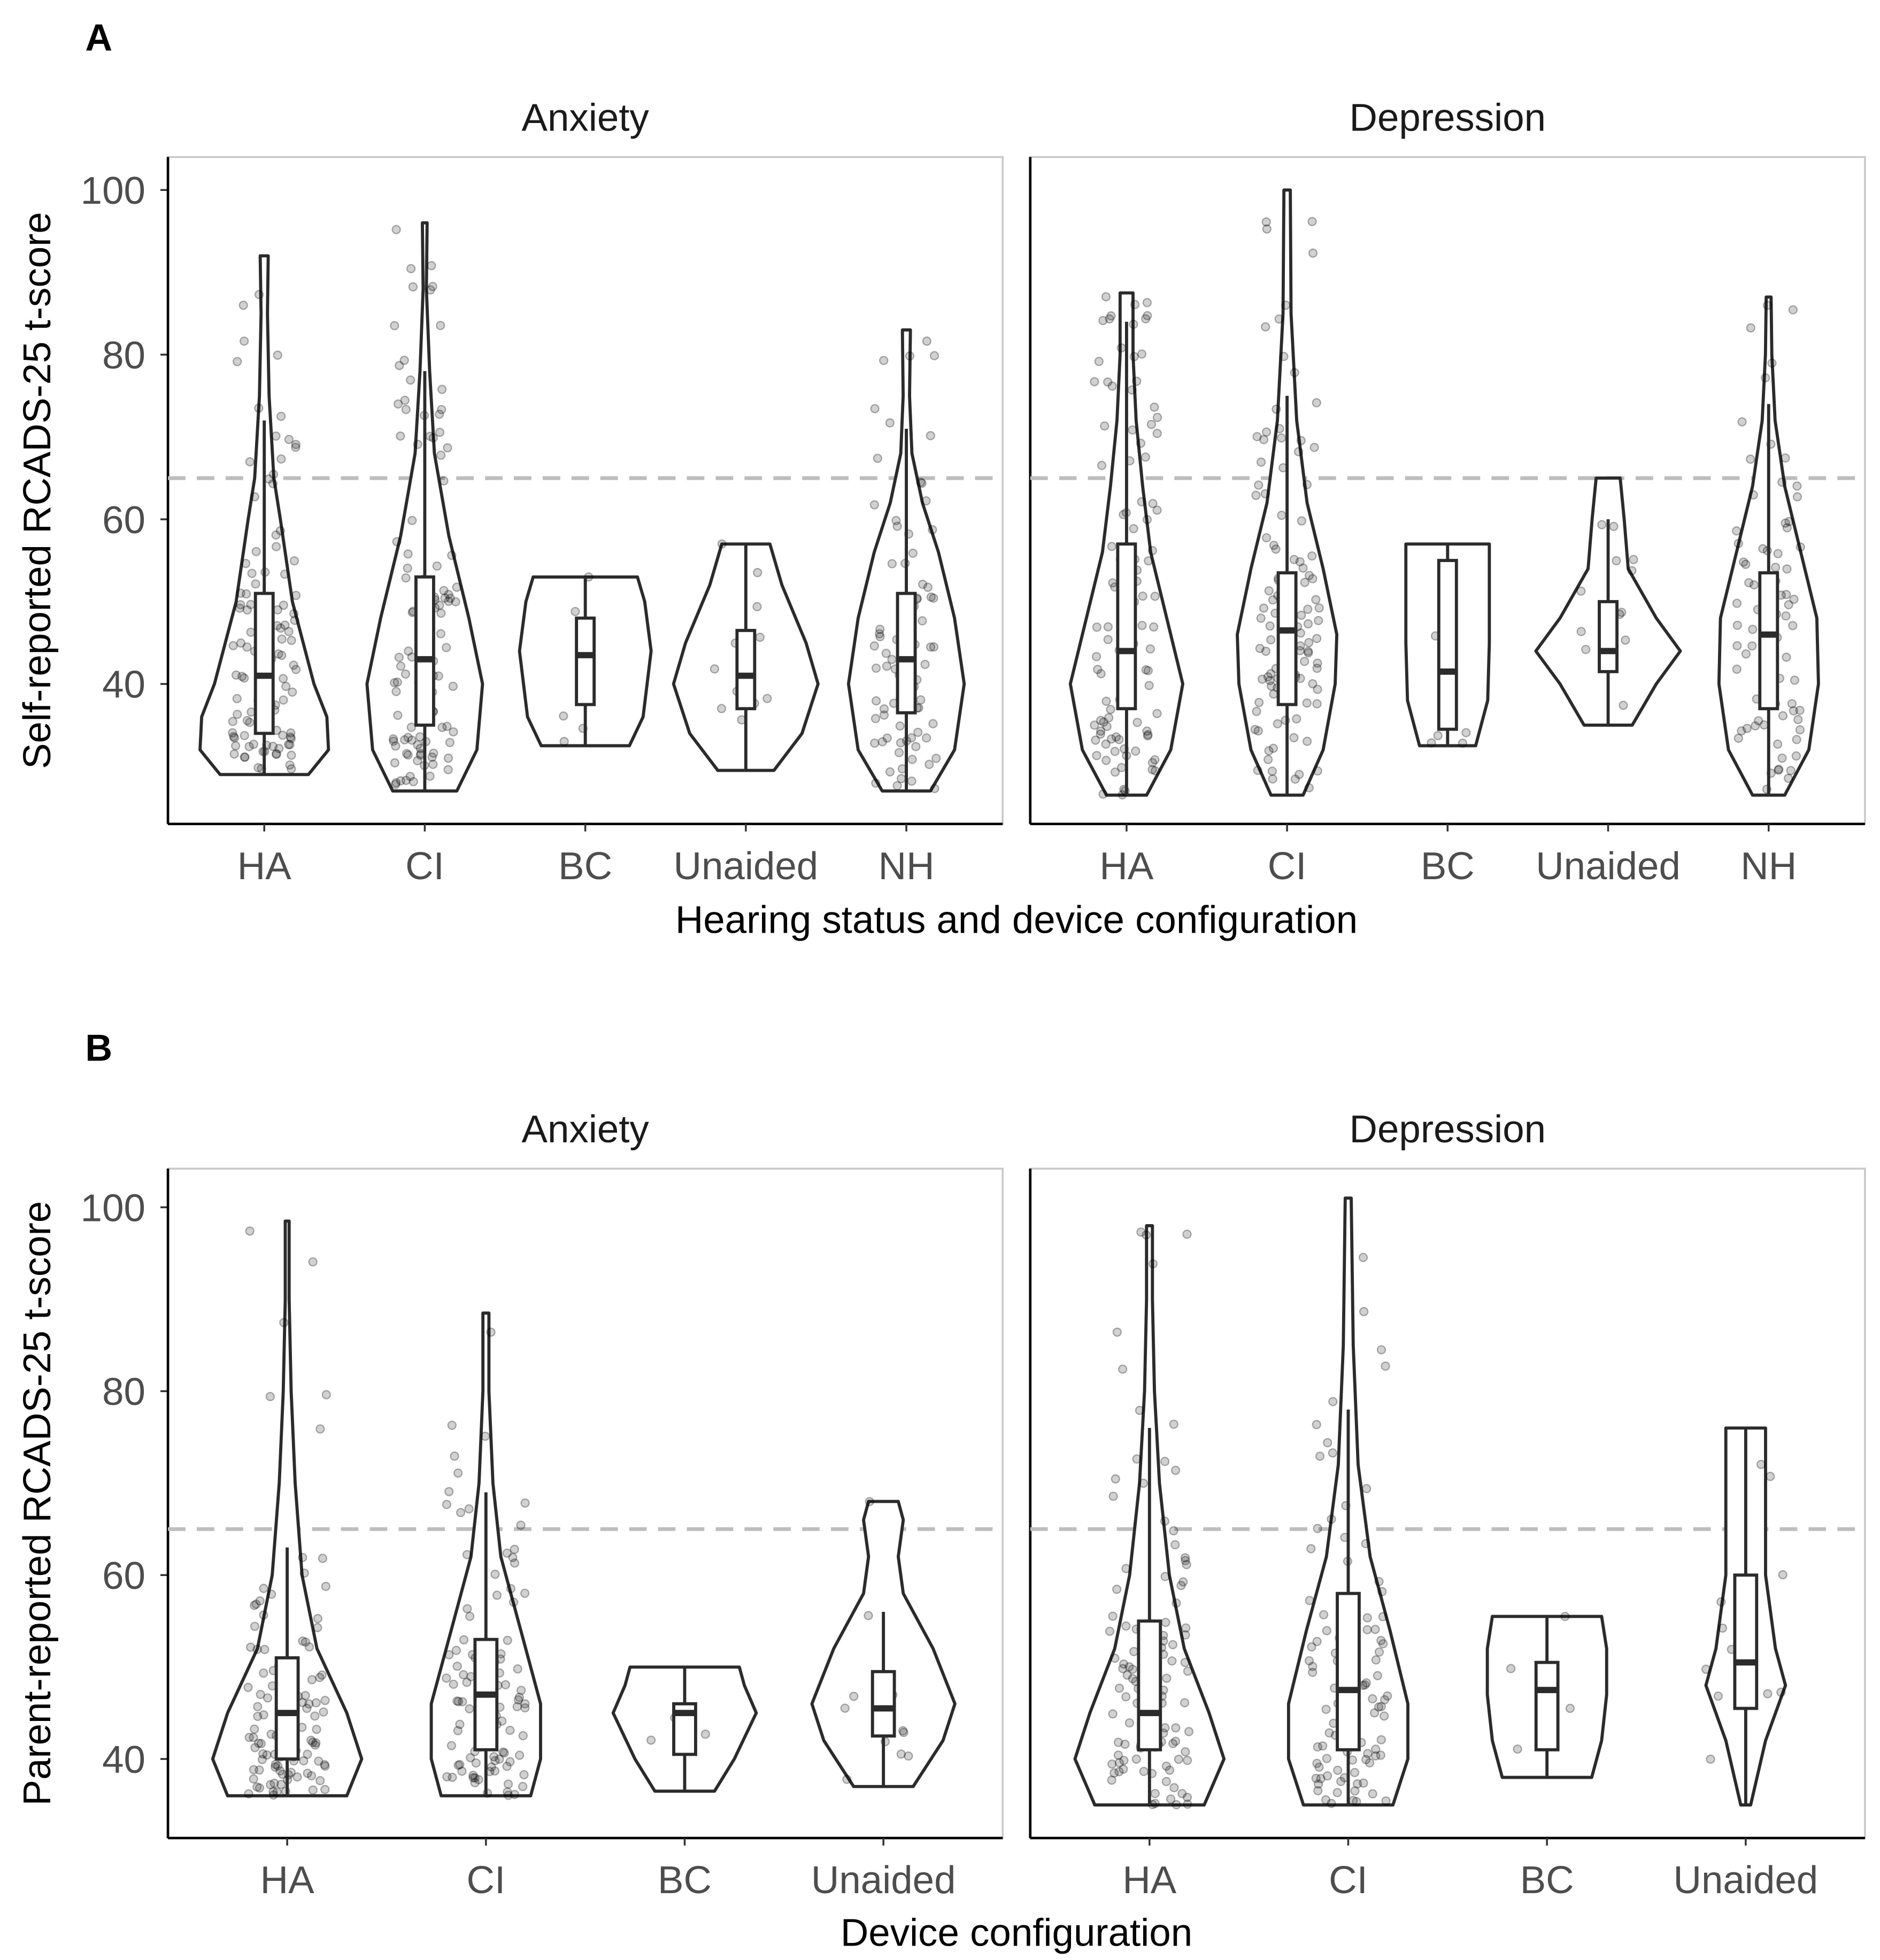 This screenshot has height=1960, width=1880. What do you see at coordinates (1126, 866) in the screenshot?
I see `x-tick-label: HA` at bounding box center [1126, 866].